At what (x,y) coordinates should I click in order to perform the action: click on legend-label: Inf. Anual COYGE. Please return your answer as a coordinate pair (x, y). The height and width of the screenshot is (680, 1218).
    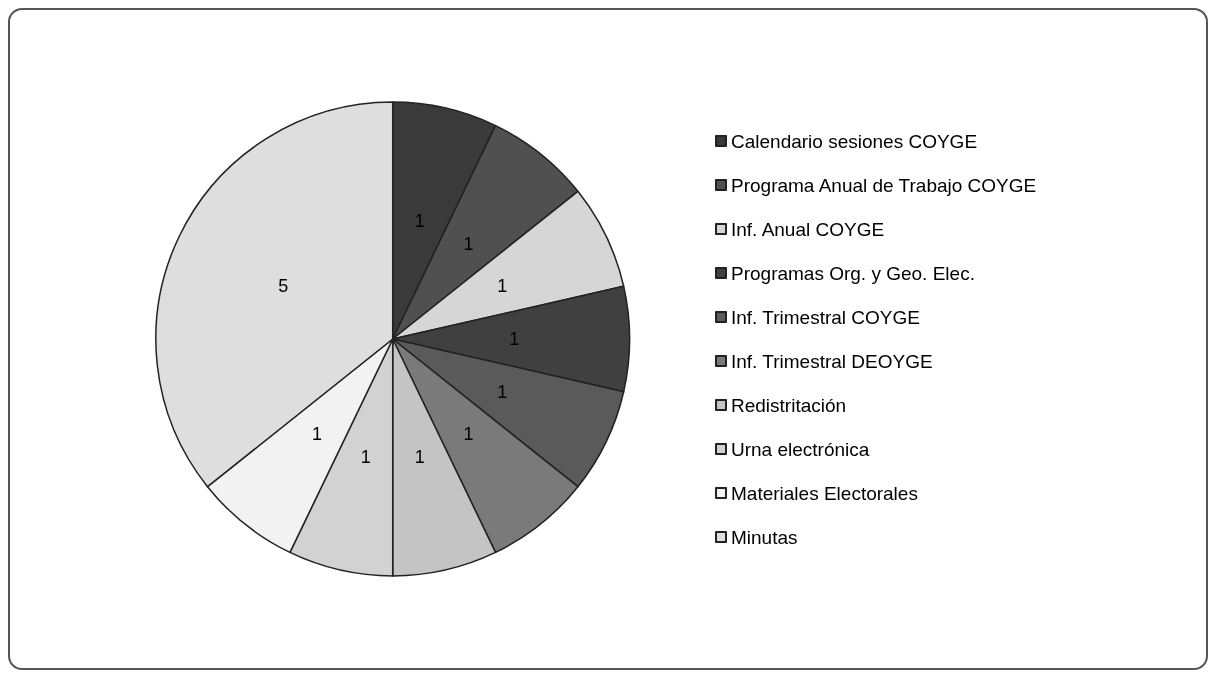
    Looking at the image, I should click on (808, 229).